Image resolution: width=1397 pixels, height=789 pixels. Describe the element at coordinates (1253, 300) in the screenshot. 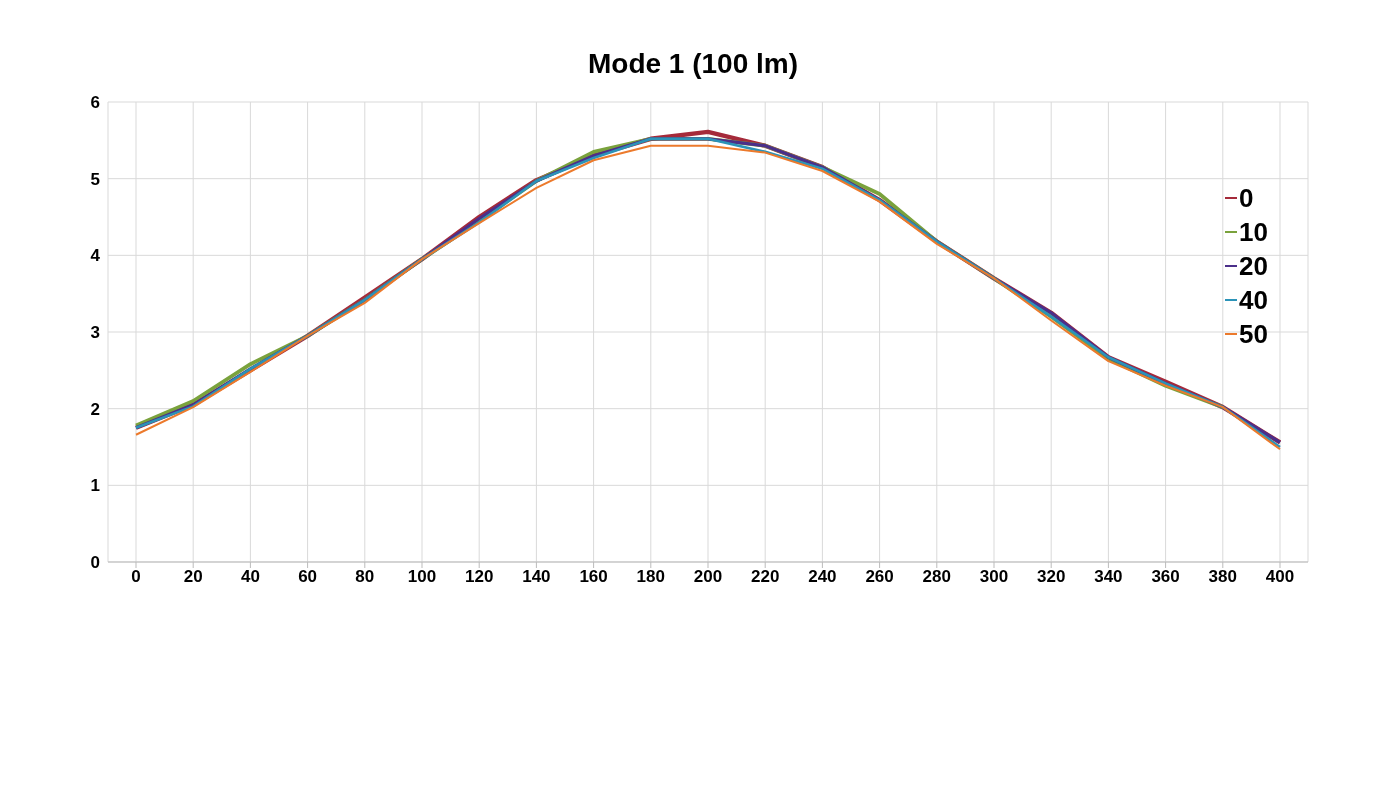

I see `legend-label: 40` at that location.